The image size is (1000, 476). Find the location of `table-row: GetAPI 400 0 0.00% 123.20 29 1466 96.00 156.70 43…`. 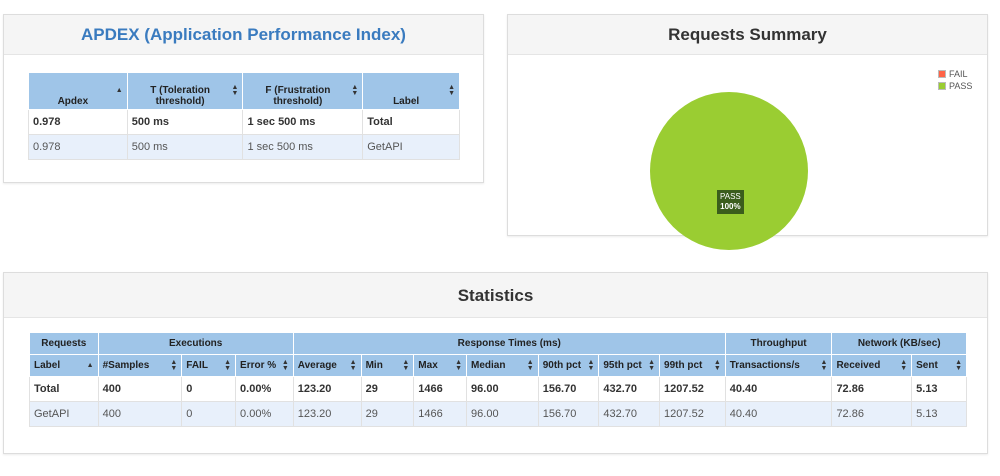

table-row: GetAPI 400 0 0.00% 123.20 29 1466 96.00 156.70 43… is located at coordinates (498, 414).